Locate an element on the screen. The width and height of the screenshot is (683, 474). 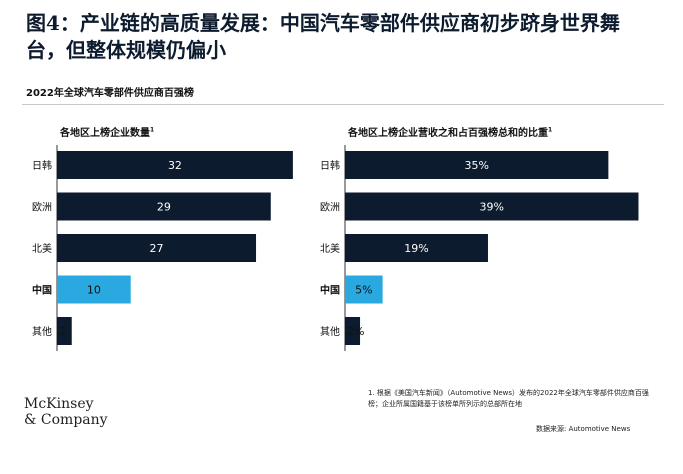
header-divider is located at coordinates (343, 104).